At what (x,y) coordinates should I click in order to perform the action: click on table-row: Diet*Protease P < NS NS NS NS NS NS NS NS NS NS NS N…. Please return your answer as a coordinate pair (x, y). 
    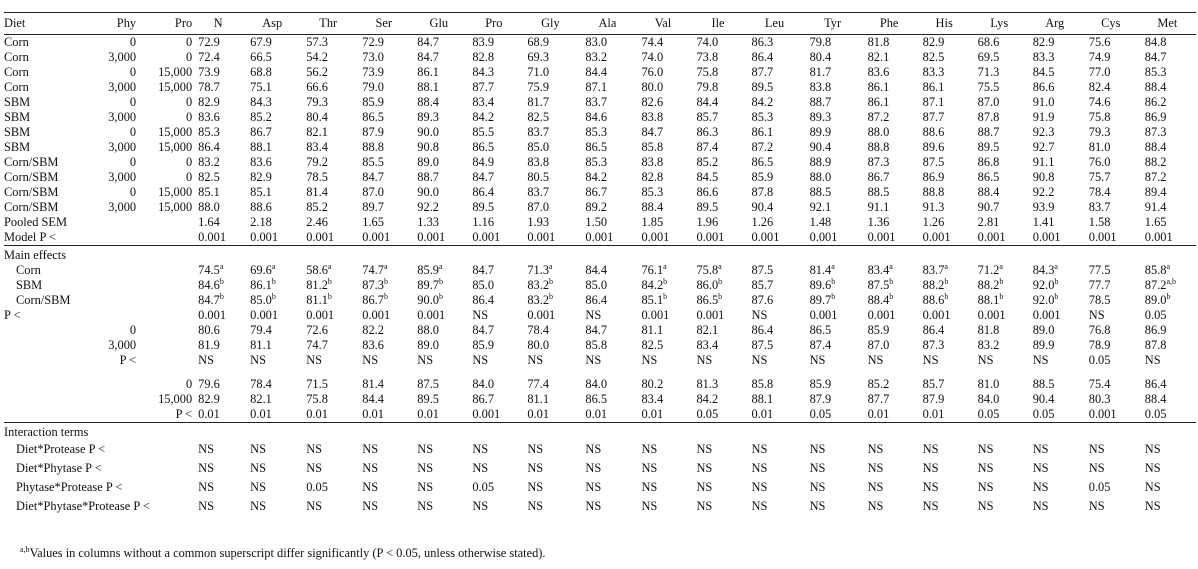
    Looking at the image, I should click on (600, 449).